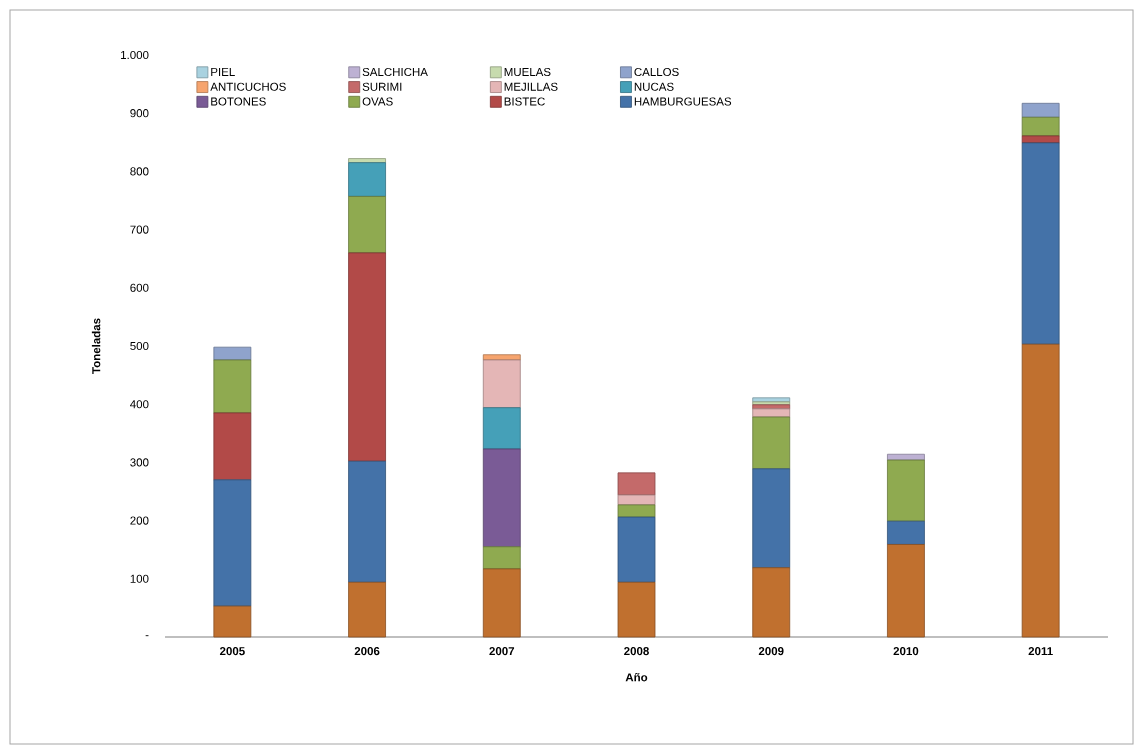  Describe the element at coordinates (1040, 651) in the screenshot. I see `x-tick-label: 2011` at that location.